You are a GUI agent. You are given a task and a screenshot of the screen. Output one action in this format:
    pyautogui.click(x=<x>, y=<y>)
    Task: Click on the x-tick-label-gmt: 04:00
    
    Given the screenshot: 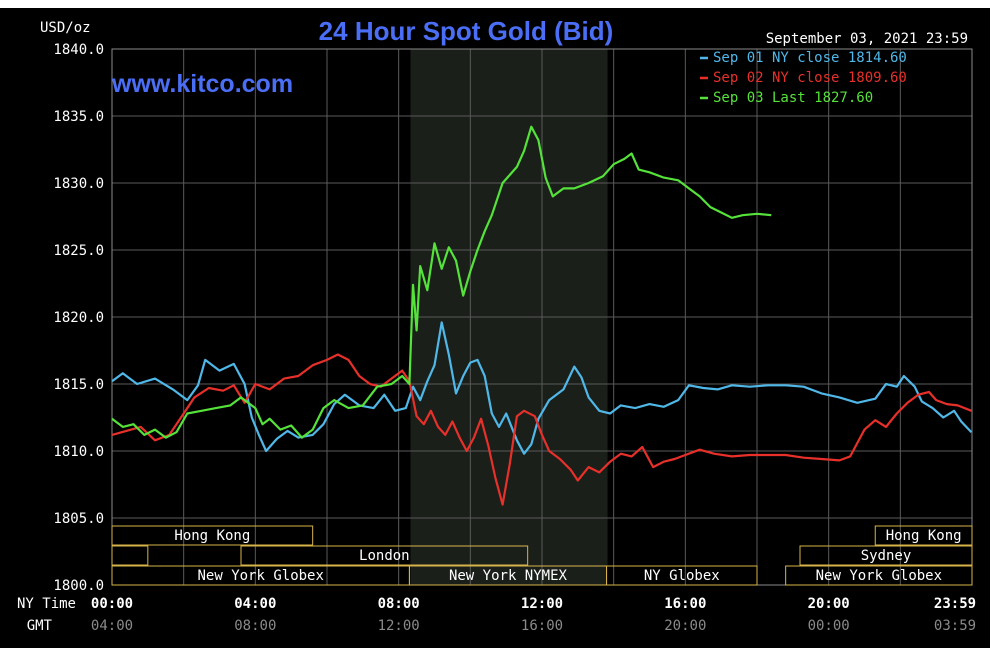 What is the action you would take?
    pyautogui.click(x=112, y=626)
    